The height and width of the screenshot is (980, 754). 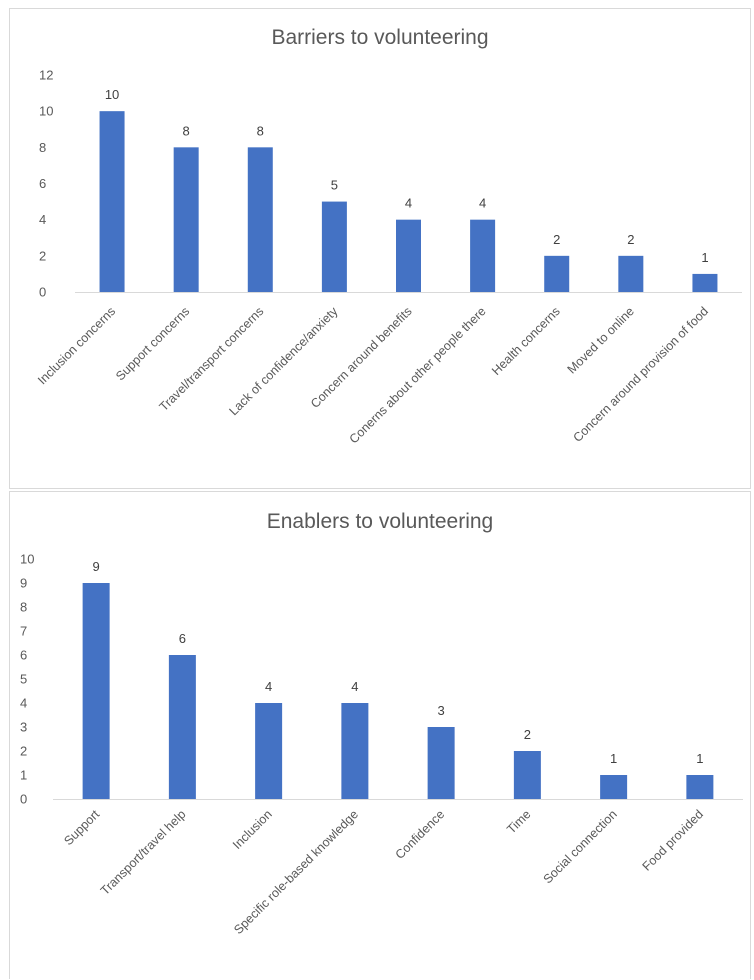 What do you see at coordinates (81, 827) in the screenshot?
I see `x-tick-label: Support` at bounding box center [81, 827].